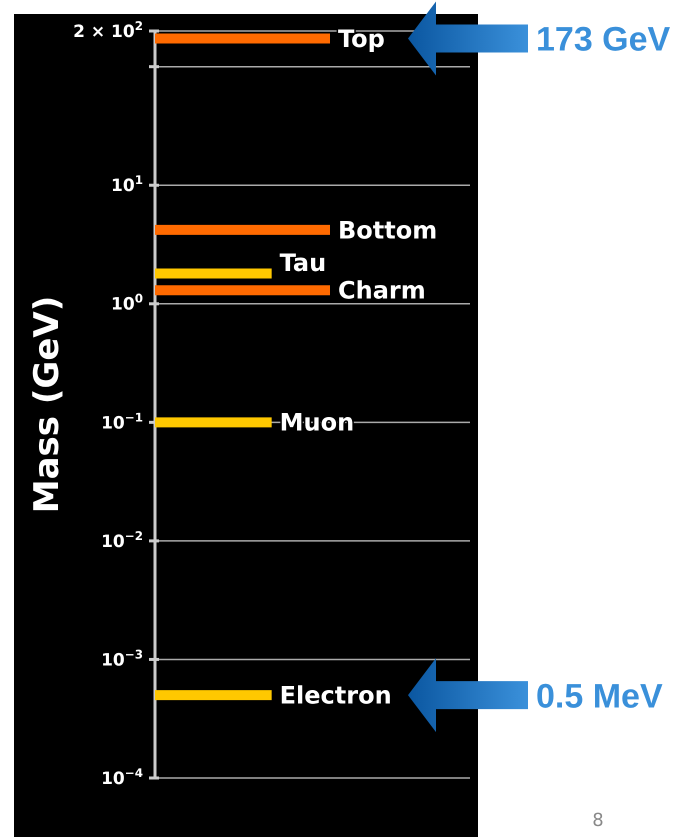 Image resolution: width=696 pixels, height=837 pixels. Describe the element at coordinates (303, 263) in the screenshot. I see `series-label: Tau` at that location.